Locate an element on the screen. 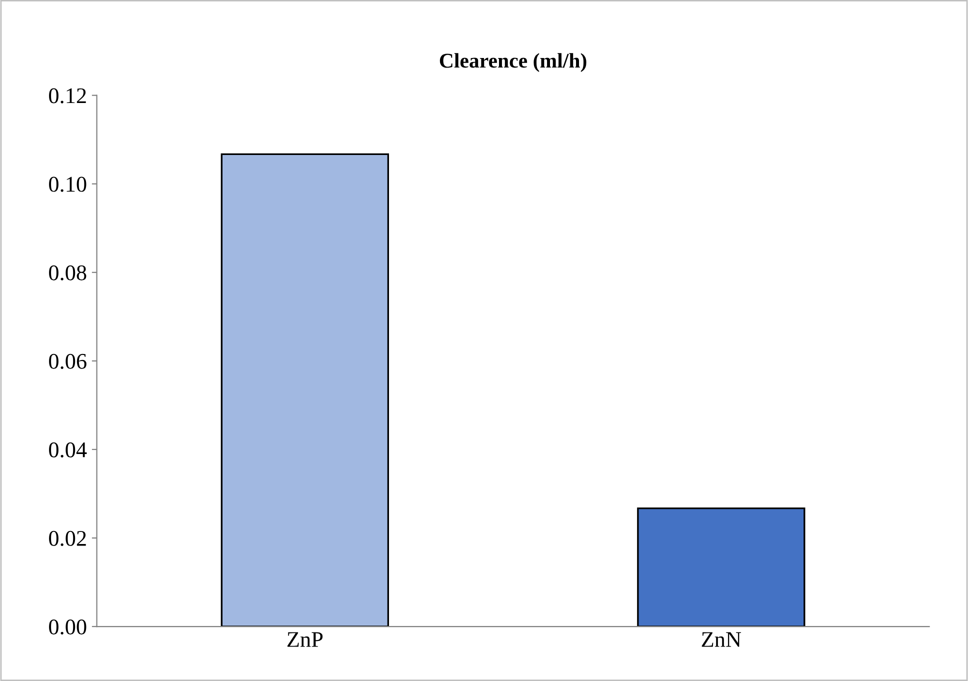 The width and height of the screenshot is (968, 681). y-tick-label: 0.02 is located at coordinates (67, 538).